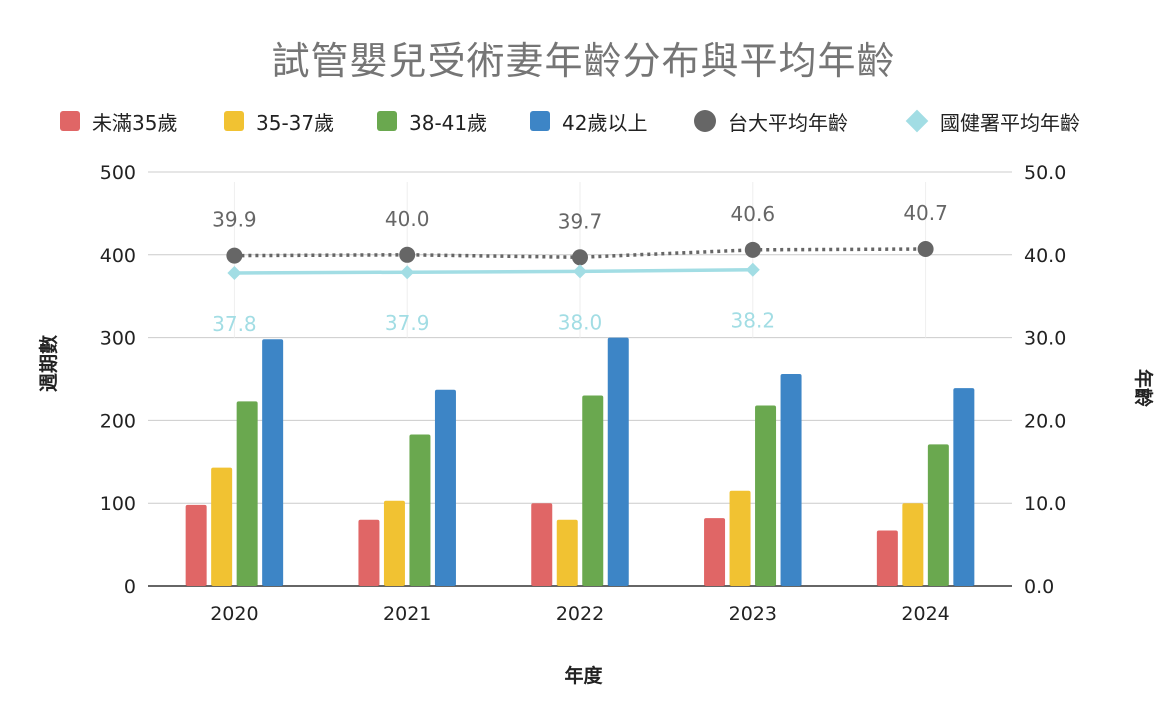 This screenshot has height=723, width=1167. Describe the element at coordinates (448, 122) in the screenshot. I see `legend-label-38-41: 38-41歲` at that location.